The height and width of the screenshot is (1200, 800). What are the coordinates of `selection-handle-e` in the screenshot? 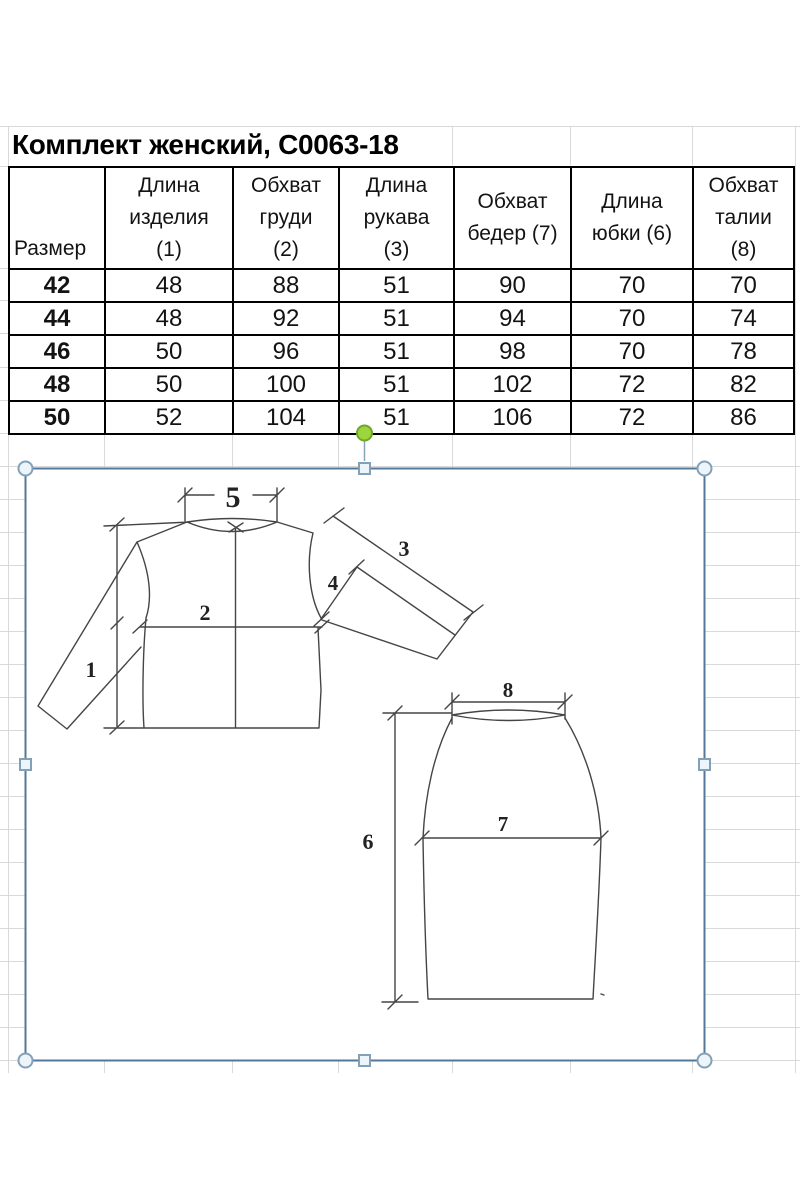 It's located at (704, 764).